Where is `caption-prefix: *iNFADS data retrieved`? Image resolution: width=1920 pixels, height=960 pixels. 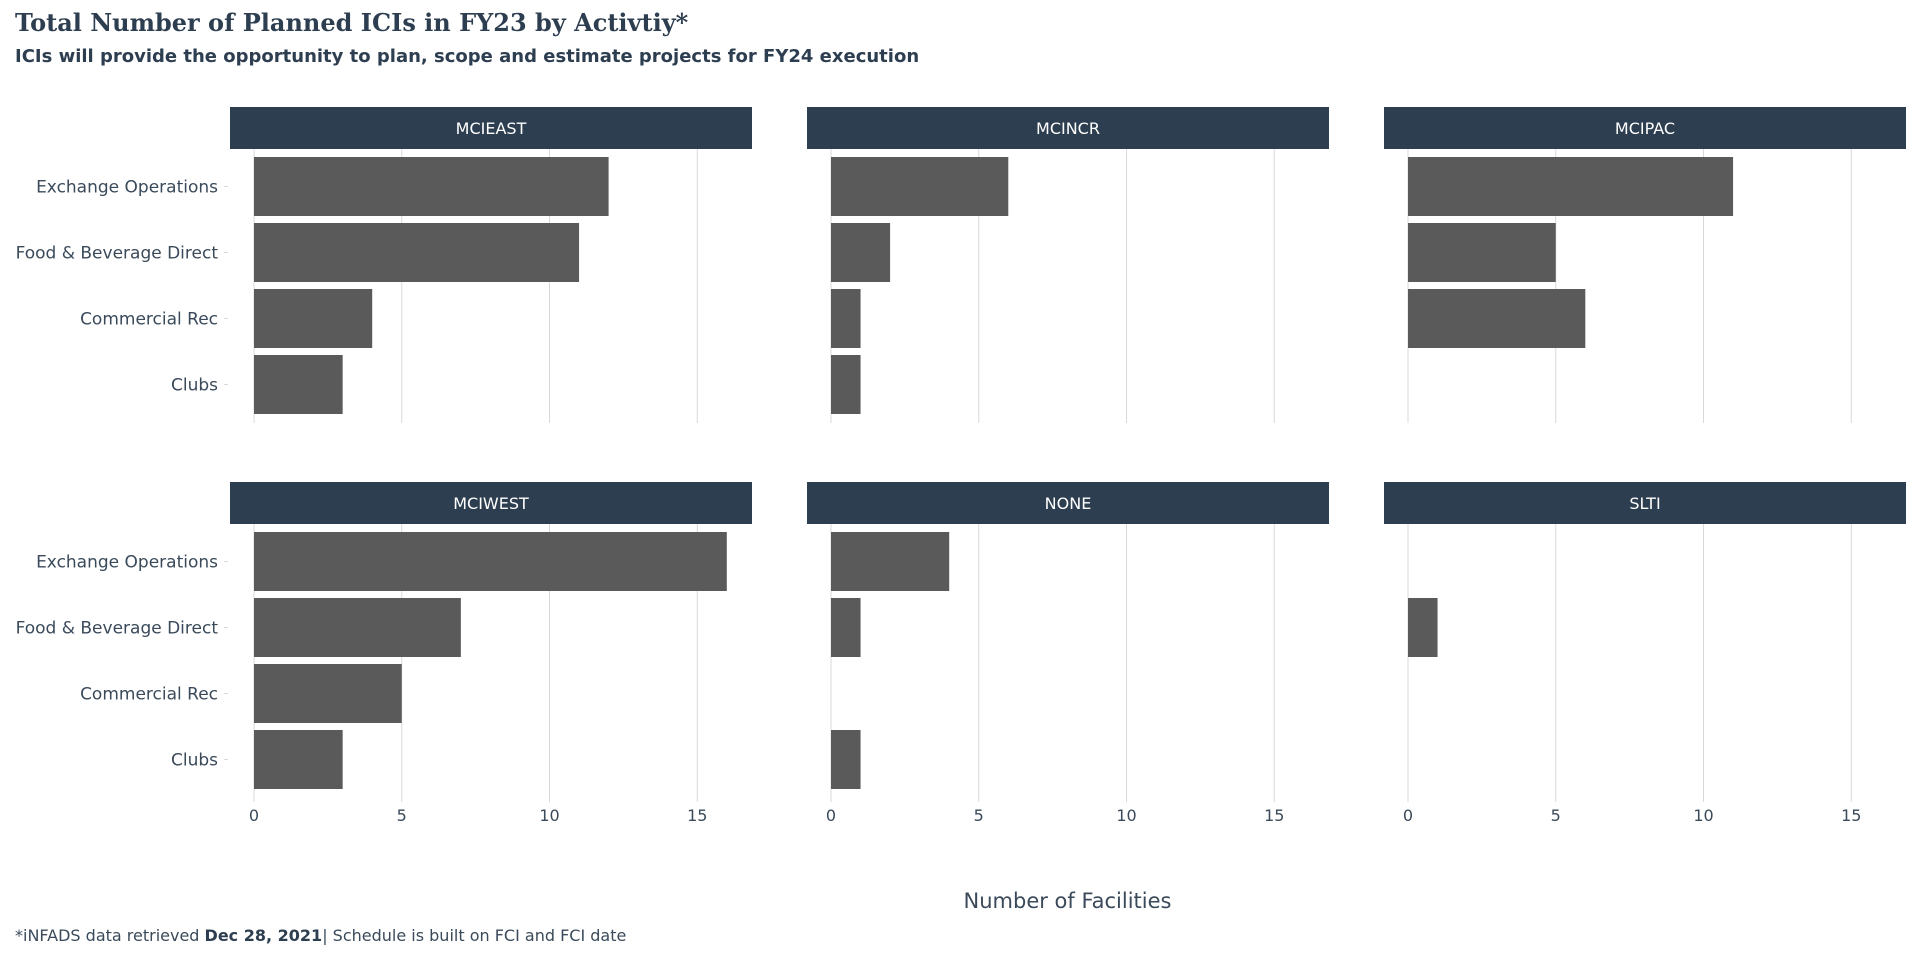
caption-prefix: *iNFADS data retrieved is located at coordinates (110, 935).